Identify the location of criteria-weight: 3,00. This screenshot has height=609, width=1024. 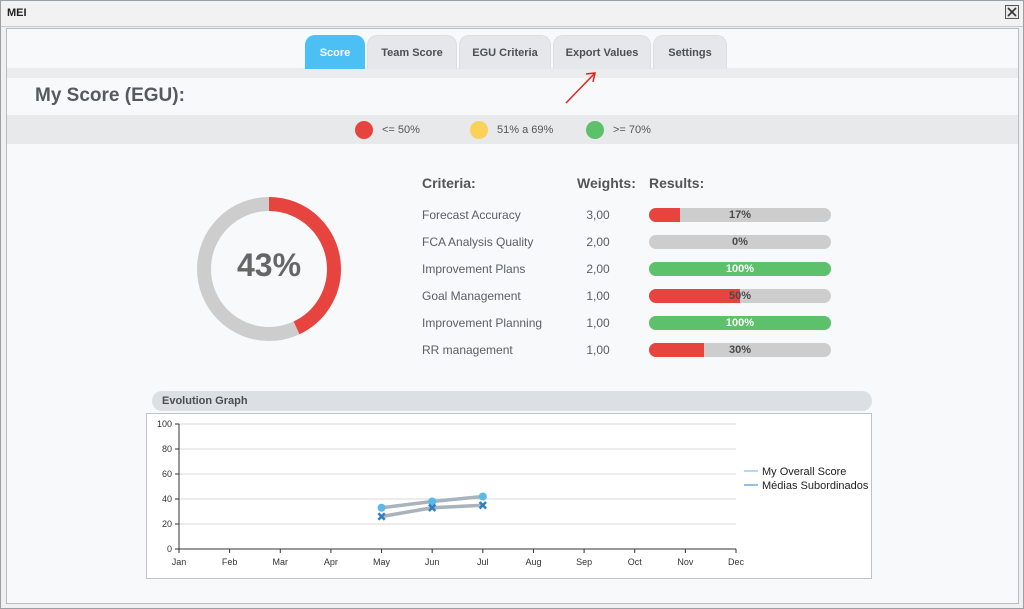
(598, 215).